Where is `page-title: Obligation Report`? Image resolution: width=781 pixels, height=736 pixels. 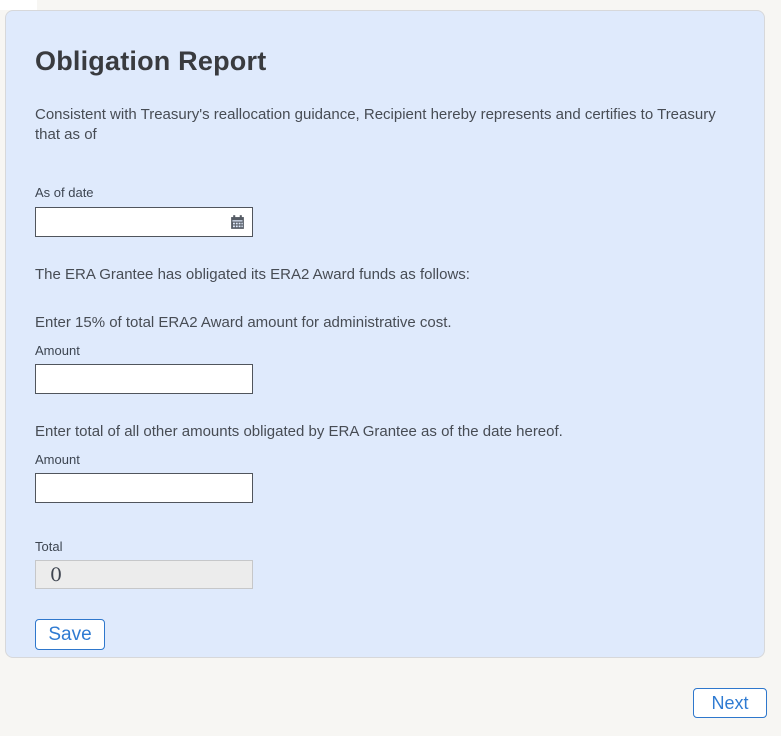
page-title: Obligation Report is located at coordinates (151, 61).